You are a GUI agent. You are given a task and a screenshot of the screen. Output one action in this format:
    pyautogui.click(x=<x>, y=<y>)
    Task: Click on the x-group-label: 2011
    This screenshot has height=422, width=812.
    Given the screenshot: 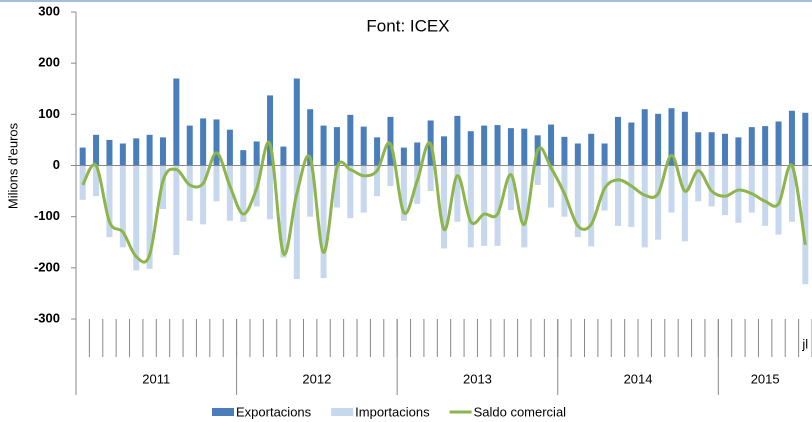 What is the action you would take?
    pyautogui.click(x=156, y=378)
    